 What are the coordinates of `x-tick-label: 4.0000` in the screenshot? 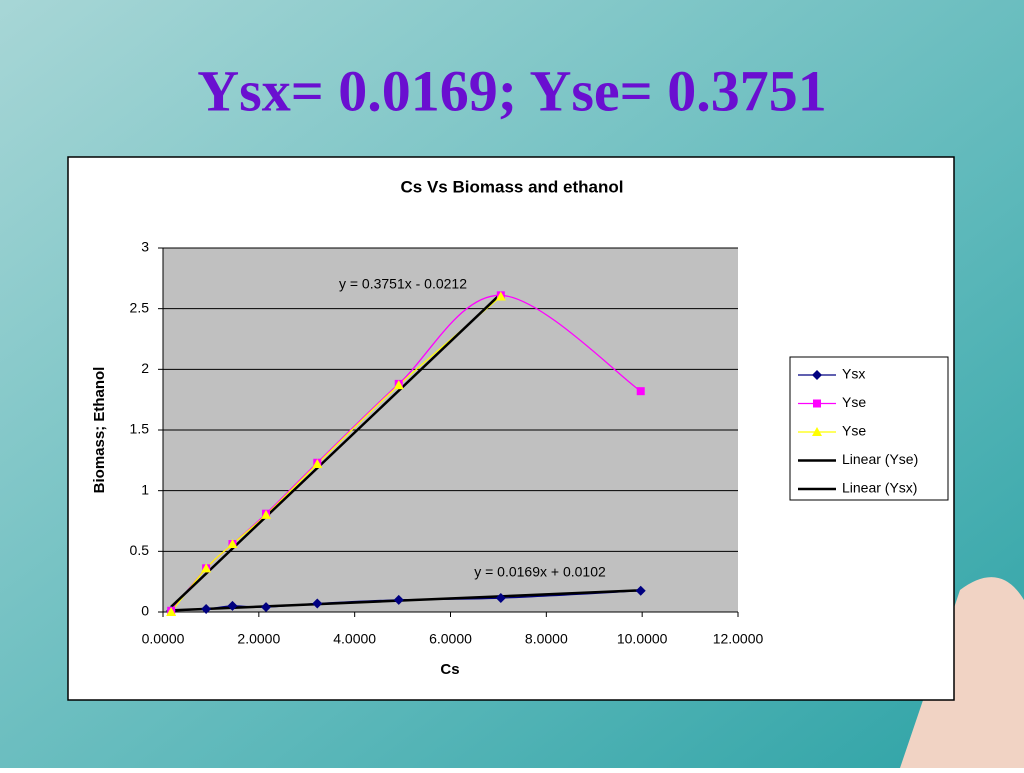 It's located at (354, 639).